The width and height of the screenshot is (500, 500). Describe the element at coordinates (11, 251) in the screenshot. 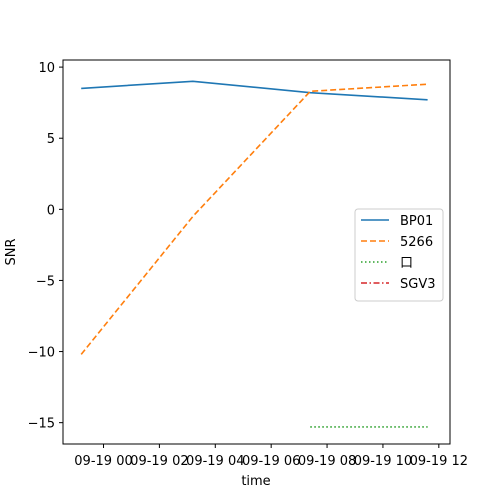

I see `y-axis-label: SNR` at that location.